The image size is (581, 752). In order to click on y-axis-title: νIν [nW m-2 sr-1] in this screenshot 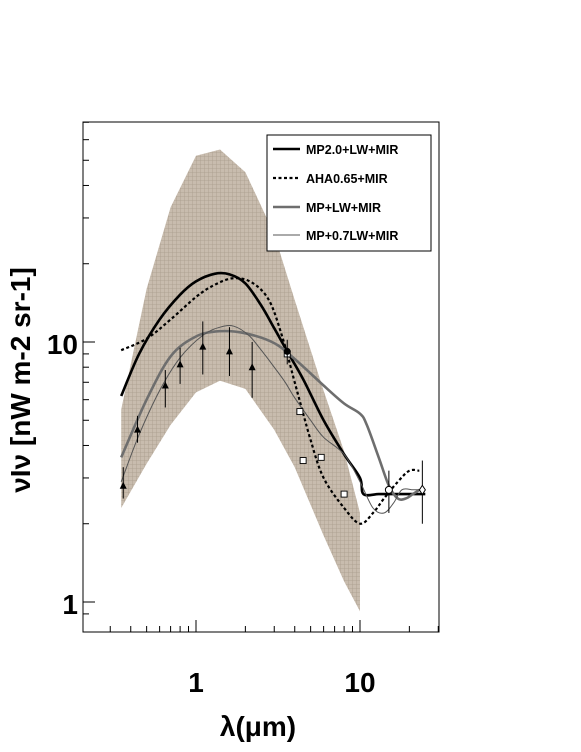, I will do `click(20, 380)`.